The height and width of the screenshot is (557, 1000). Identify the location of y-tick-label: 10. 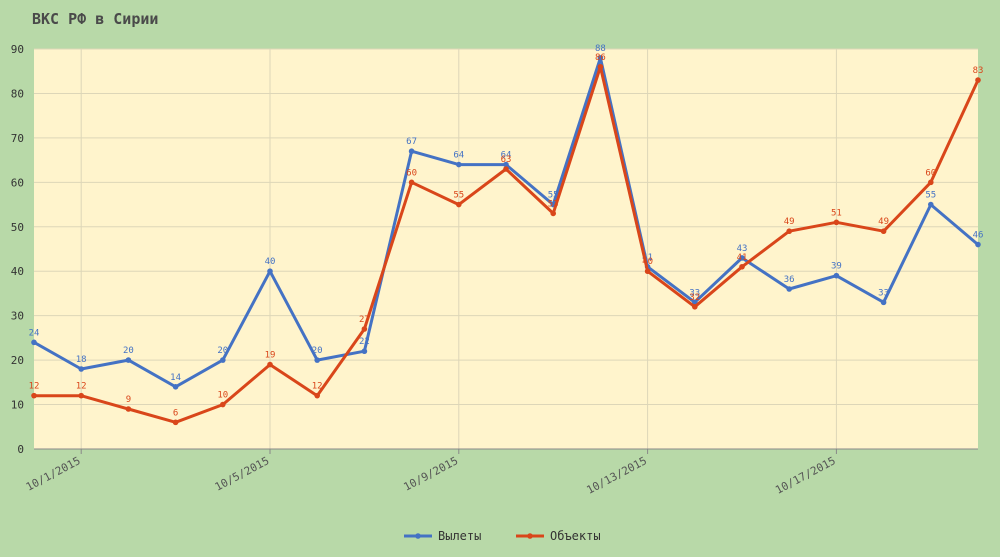
(17, 405).